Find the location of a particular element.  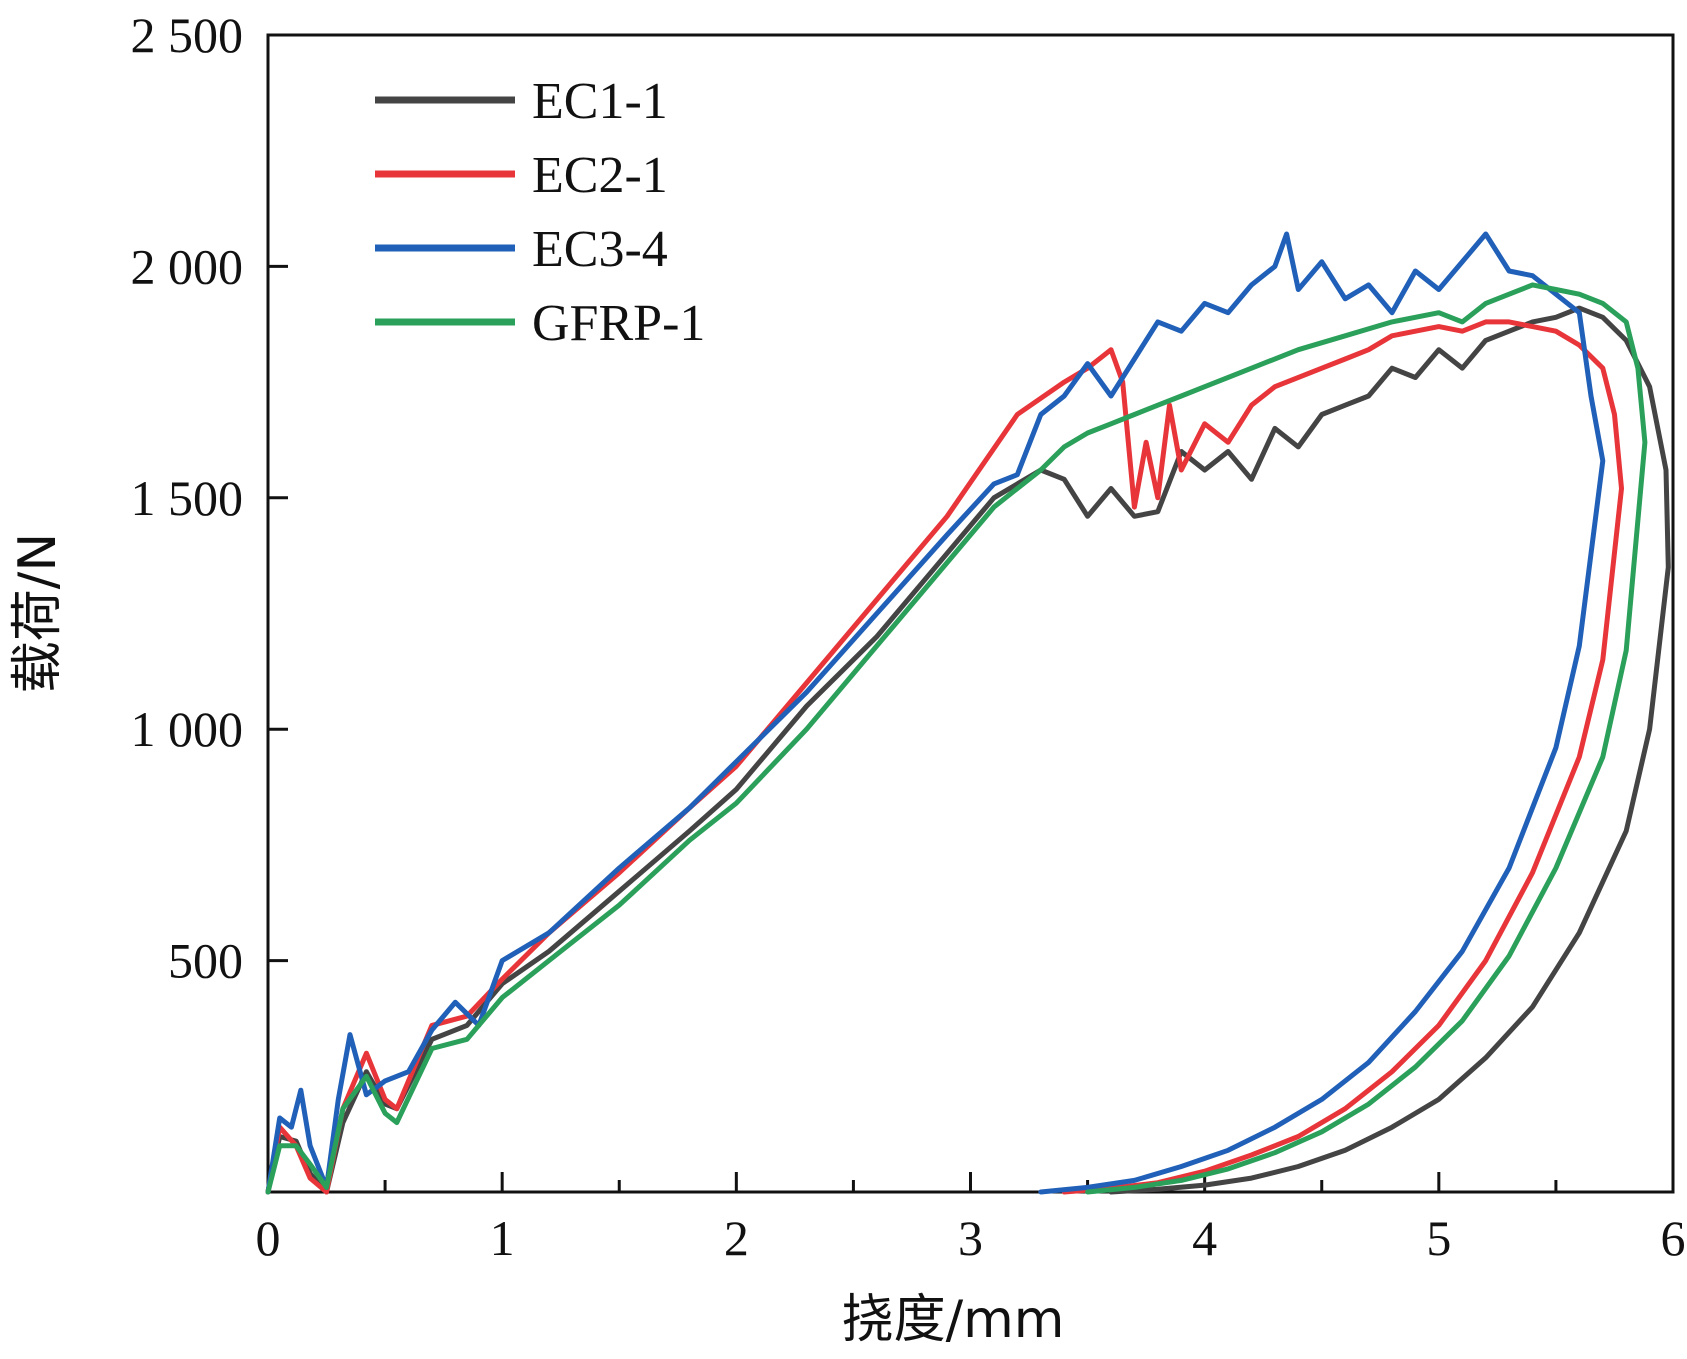

x-tick-label: 6 is located at coordinates (1673, 1238).